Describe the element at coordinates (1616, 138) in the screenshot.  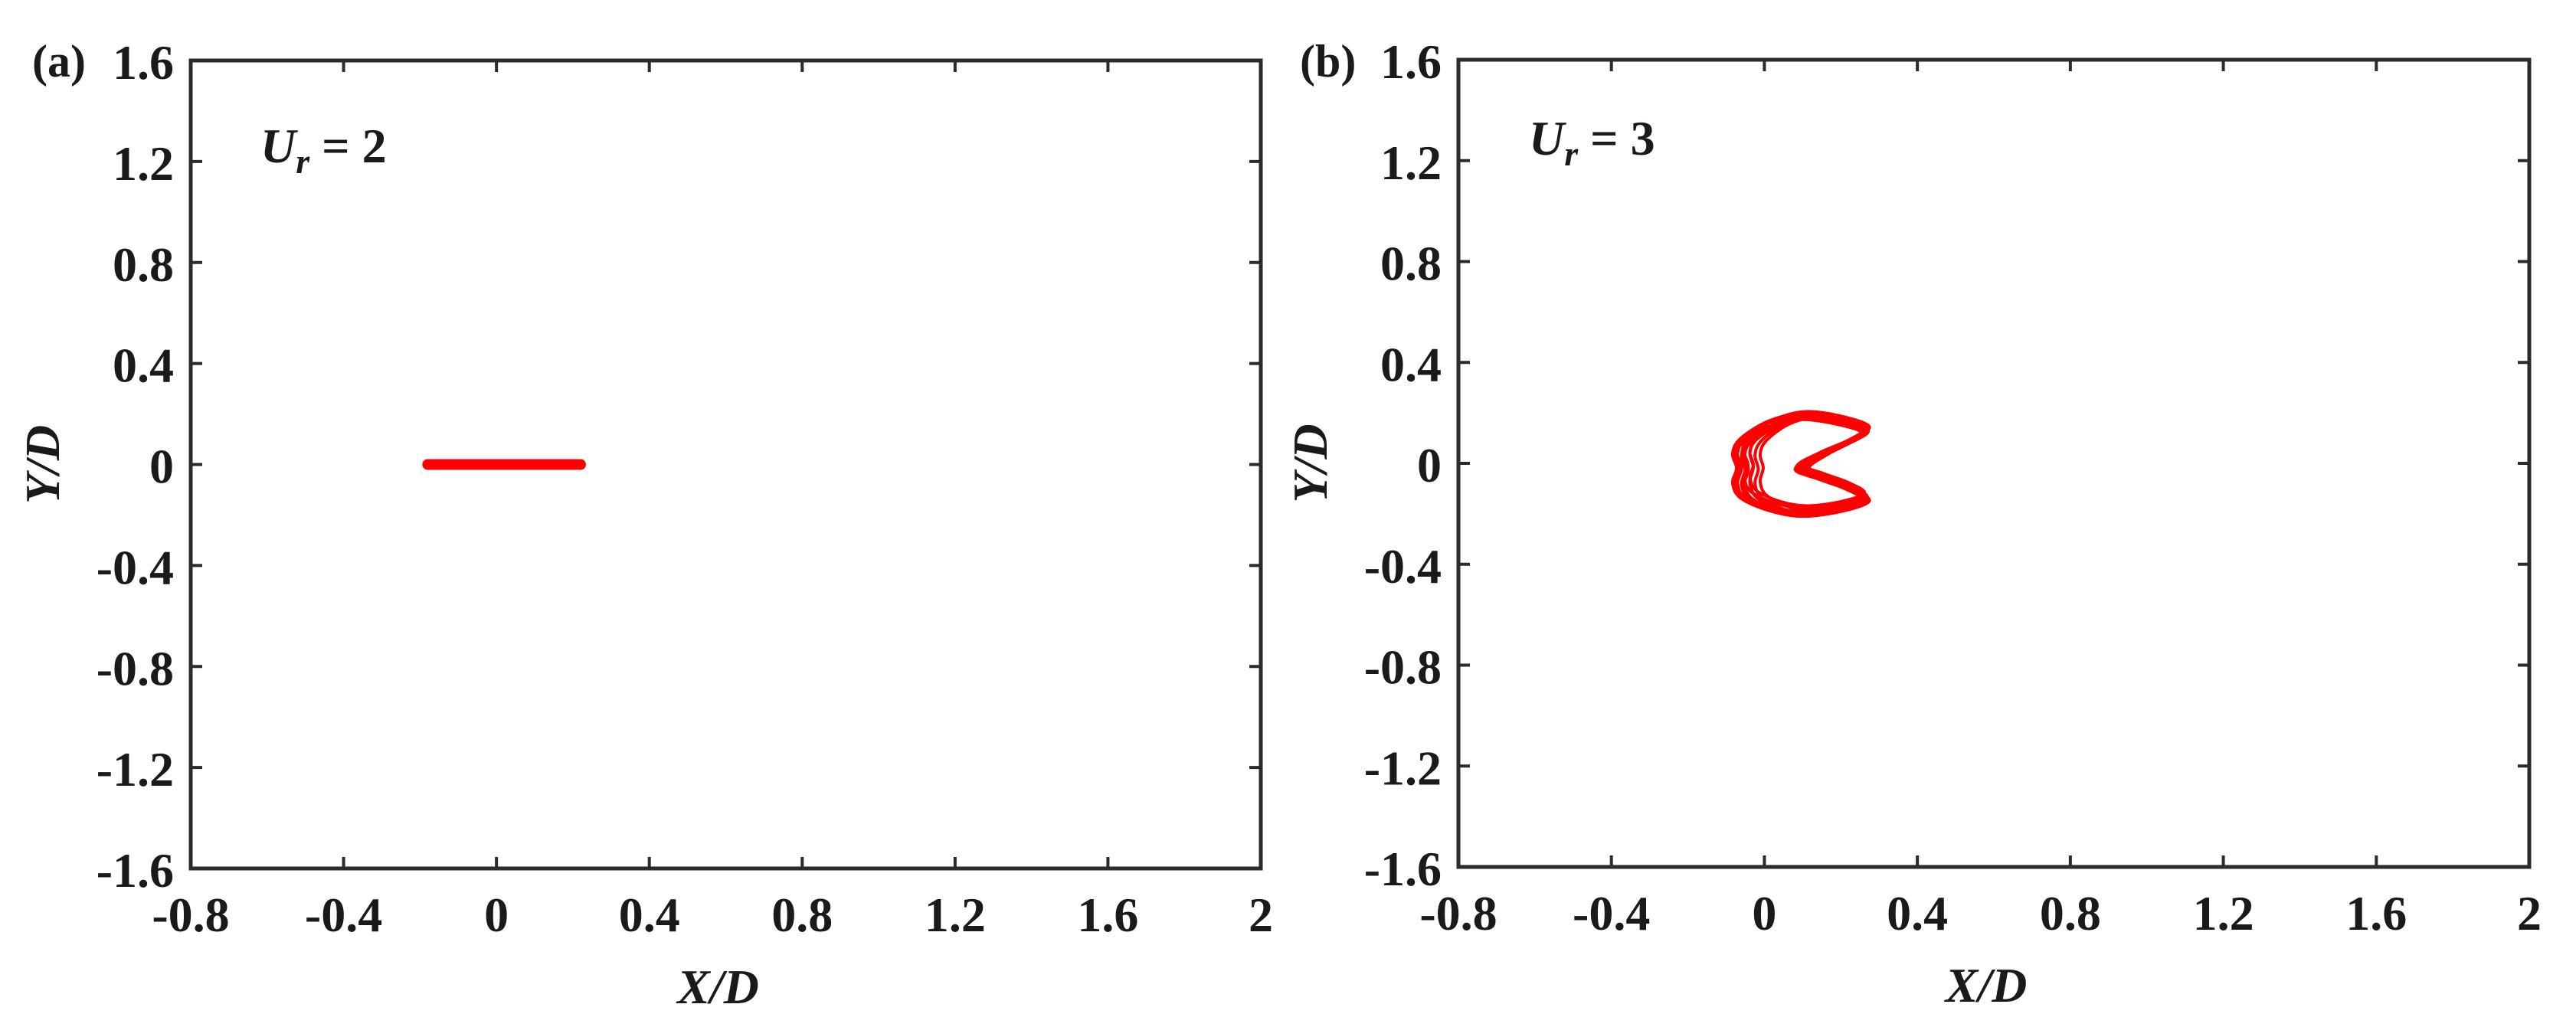
I see `annotation-value: = 3` at that location.